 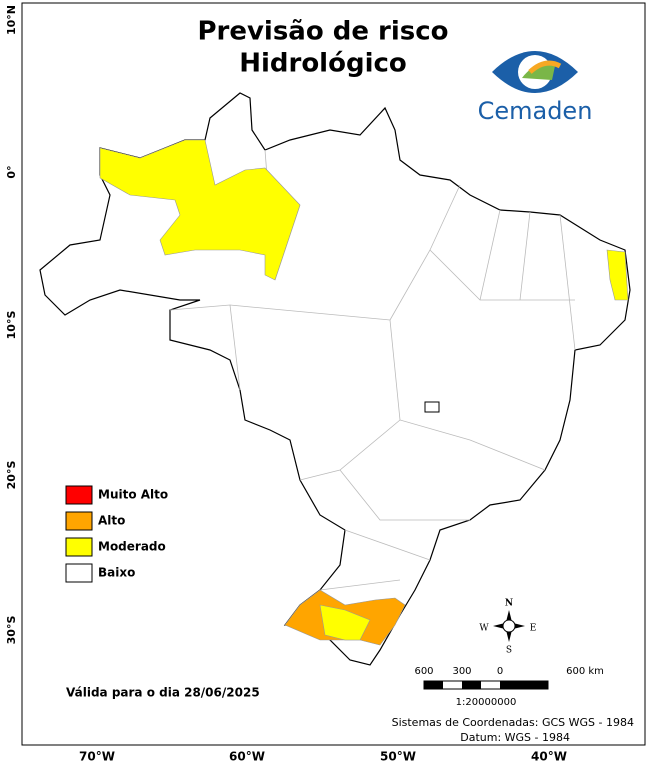 I want to click on validity-date: Válida para o dia 28/06/2025, so click(x=163, y=693).